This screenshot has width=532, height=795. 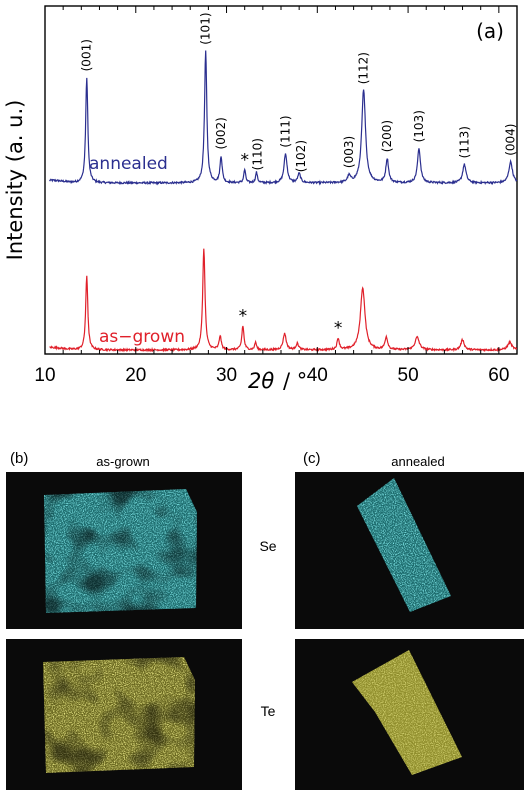 What do you see at coordinates (301, 156) in the screenshot?
I see `peak-label-5: (102)` at bounding box center [301, 156].